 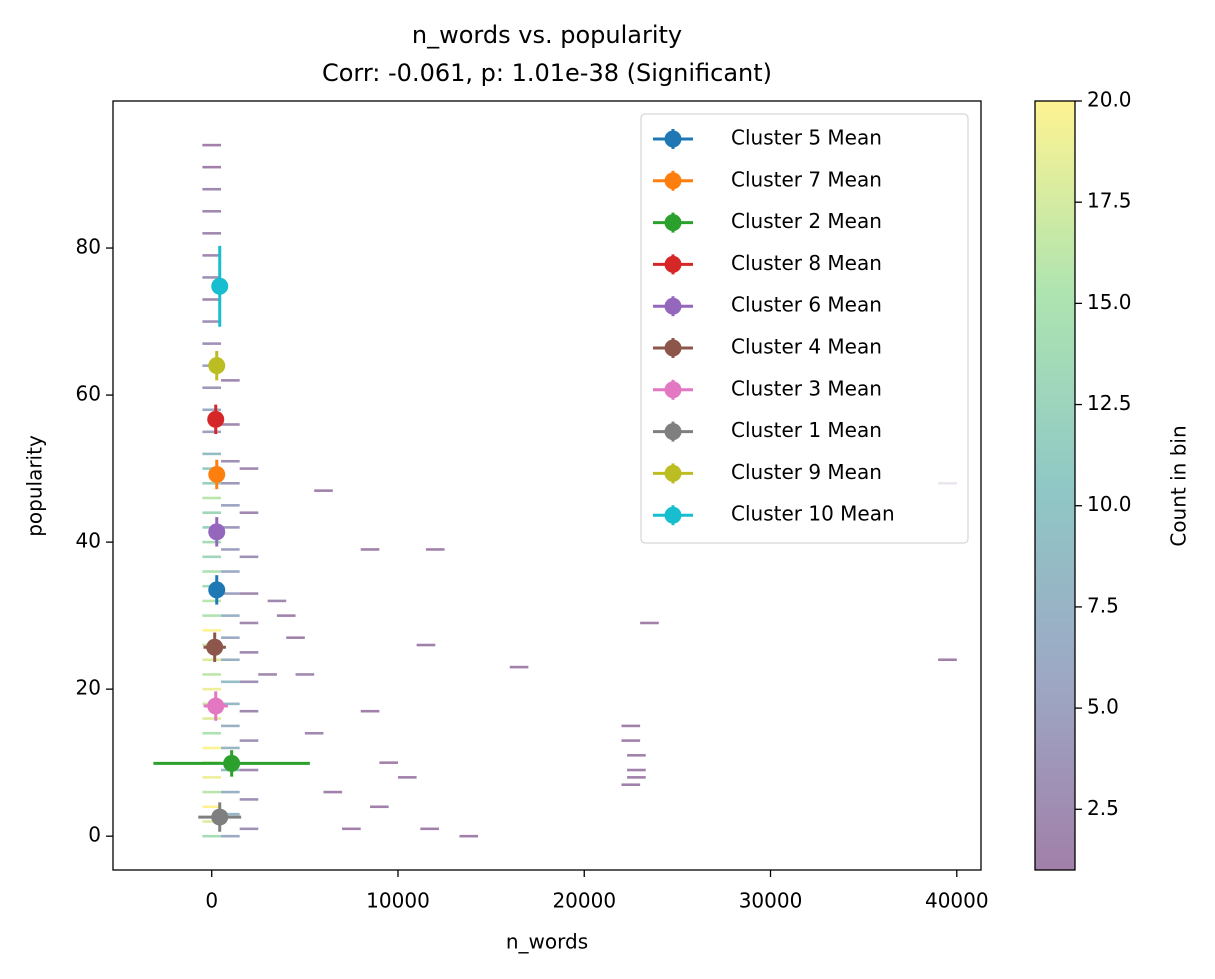 I want to click on x-tick-label: 10000, so click(x=398, y=901).